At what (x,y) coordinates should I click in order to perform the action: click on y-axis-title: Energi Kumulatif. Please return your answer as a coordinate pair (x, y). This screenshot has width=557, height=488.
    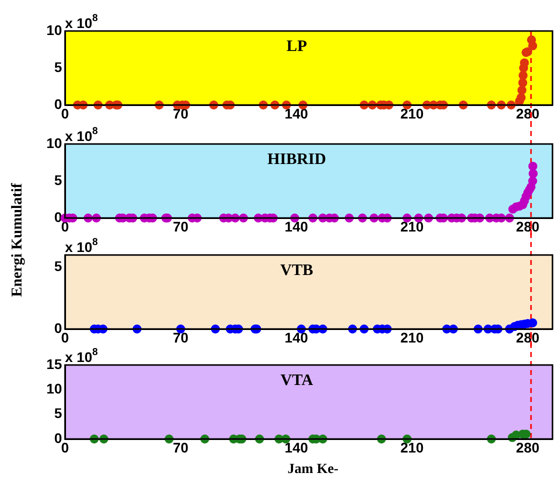
    Looking at the image, I should click on (18, 240).